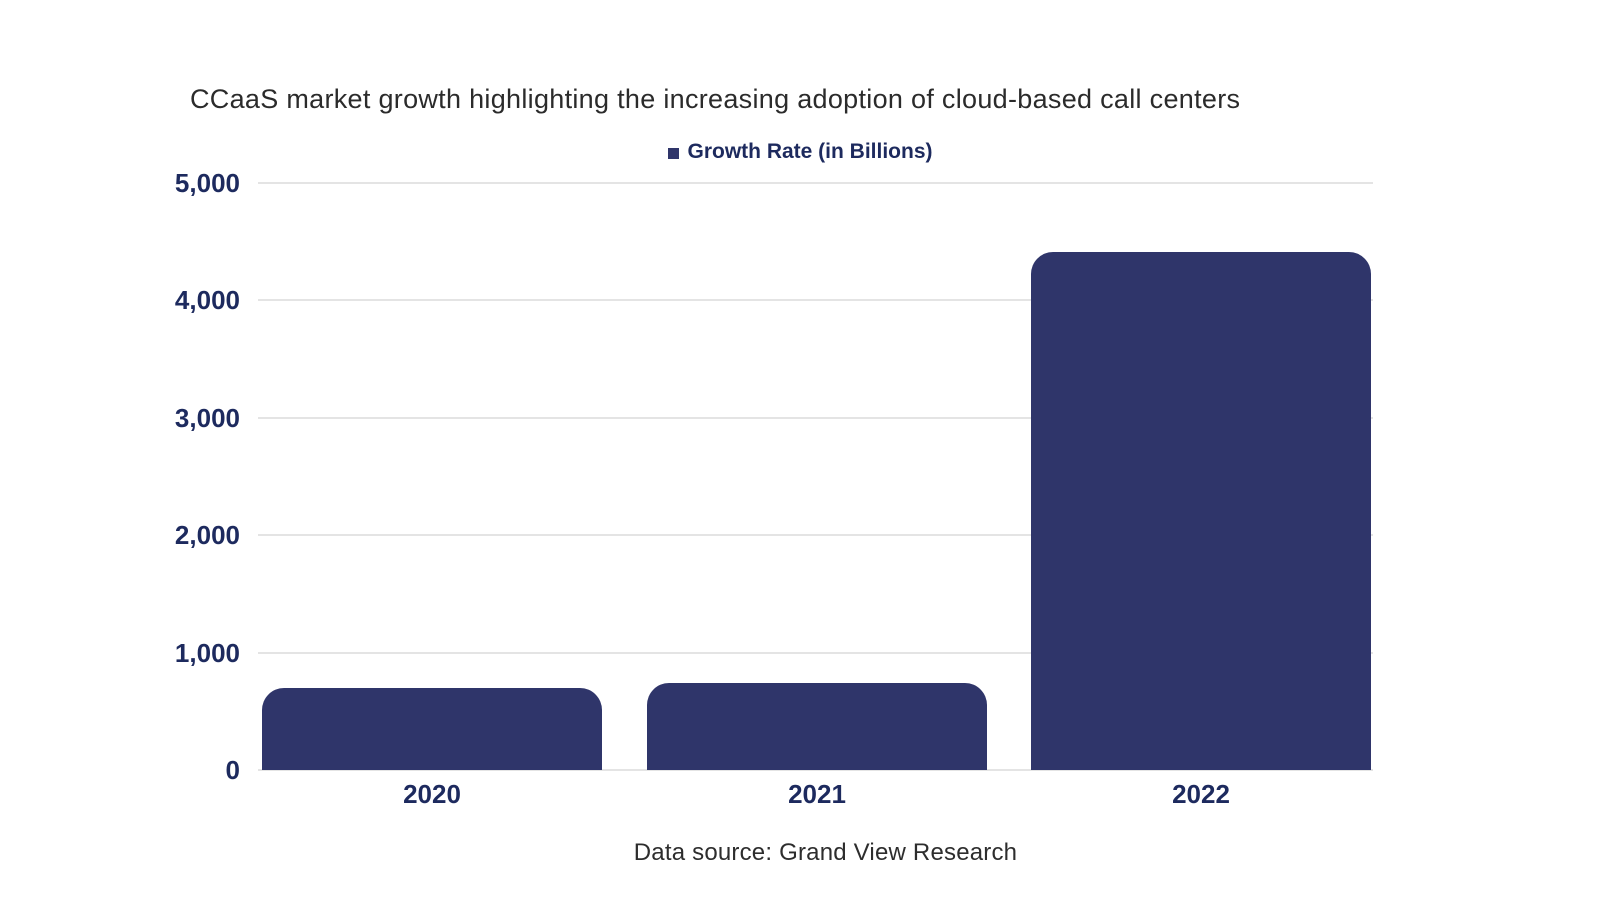  I want to click on xtick-label-2020: 2020, so click(432, 794).